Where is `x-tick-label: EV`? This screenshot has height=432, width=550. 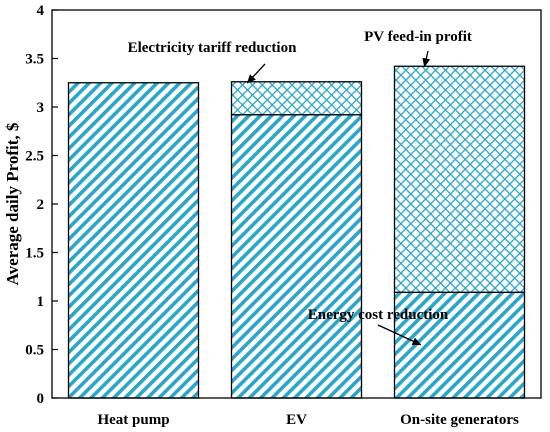 x-tick-label: EV is located at coordinates (296, 420).